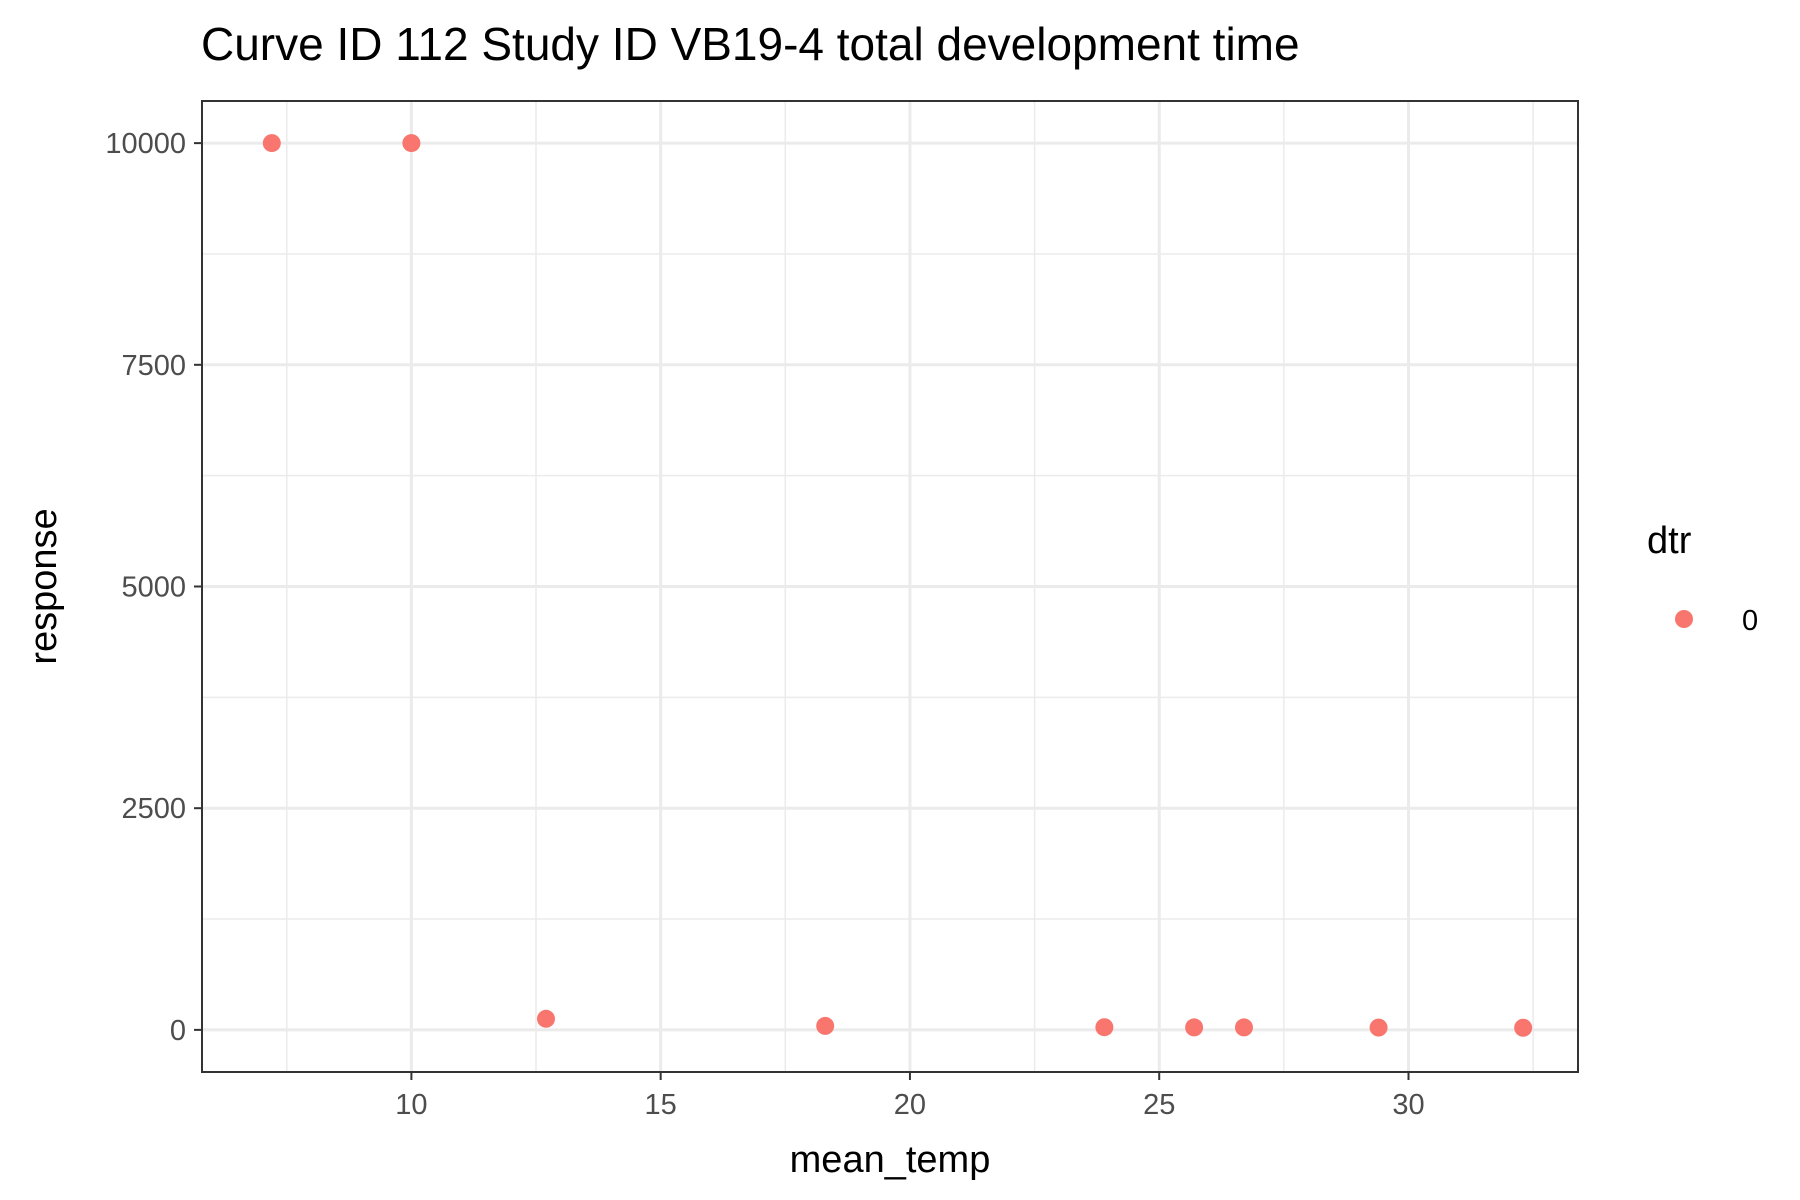 Image resolution: width=1800 pixels, height=1200 pixels. What do you see at coordinates (145, 144) in the screenshot?
I see `y-tick-label: 10000` at bounding box center [145, 144].